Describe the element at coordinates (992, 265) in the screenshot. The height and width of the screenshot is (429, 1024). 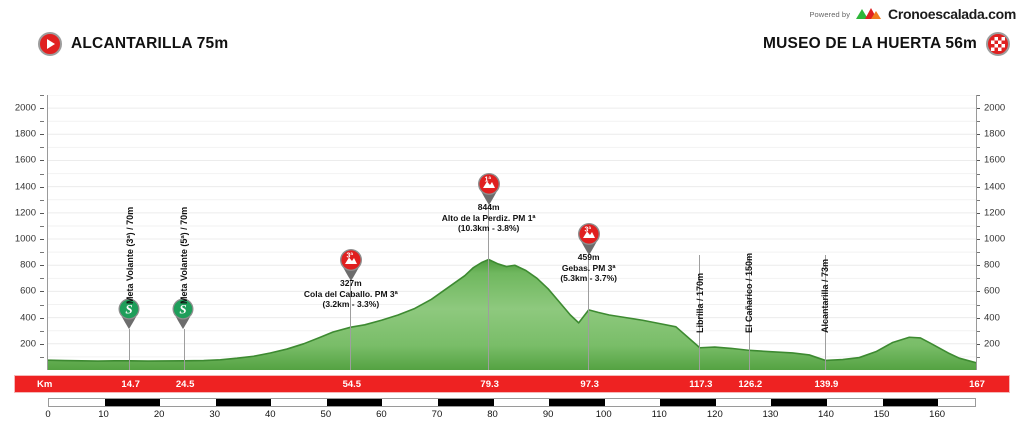
I see `y-axis-tick-label: 800` at that location.